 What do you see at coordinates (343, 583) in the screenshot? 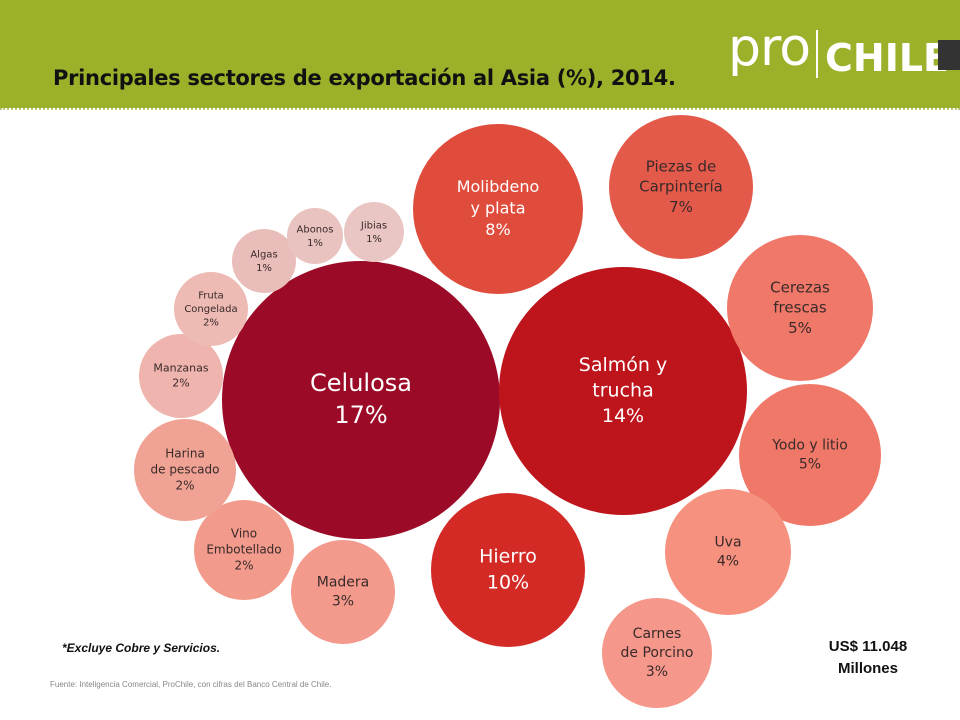
I see `bubble-category-label: Madera` at bounding box center [343, 583].